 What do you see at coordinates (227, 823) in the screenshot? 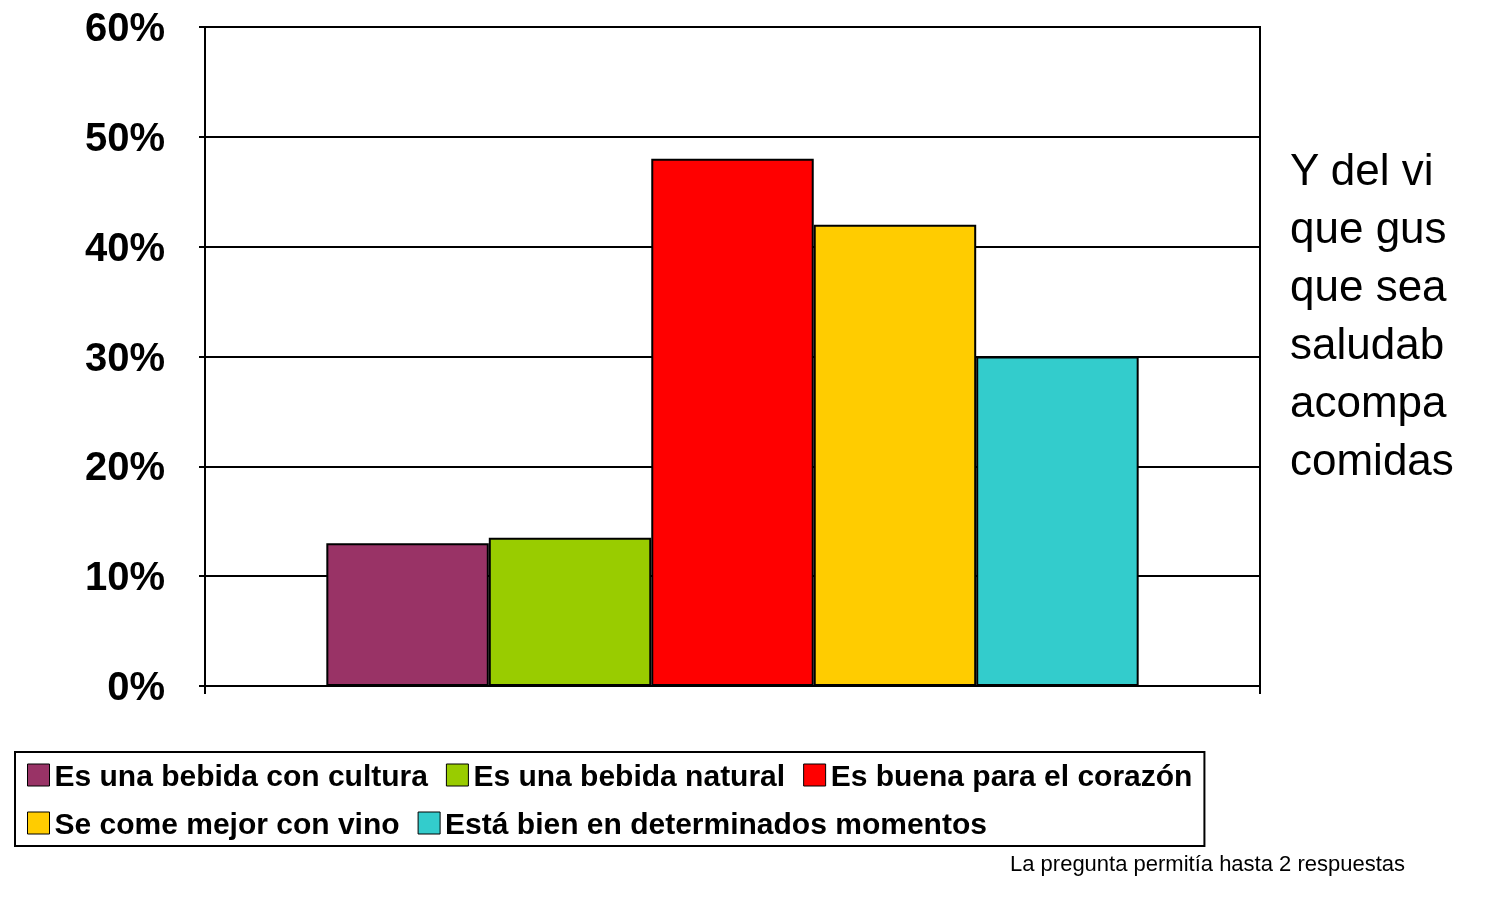
I see `legend-label: Se come mejor con vino` at bounding box center [227, 823].